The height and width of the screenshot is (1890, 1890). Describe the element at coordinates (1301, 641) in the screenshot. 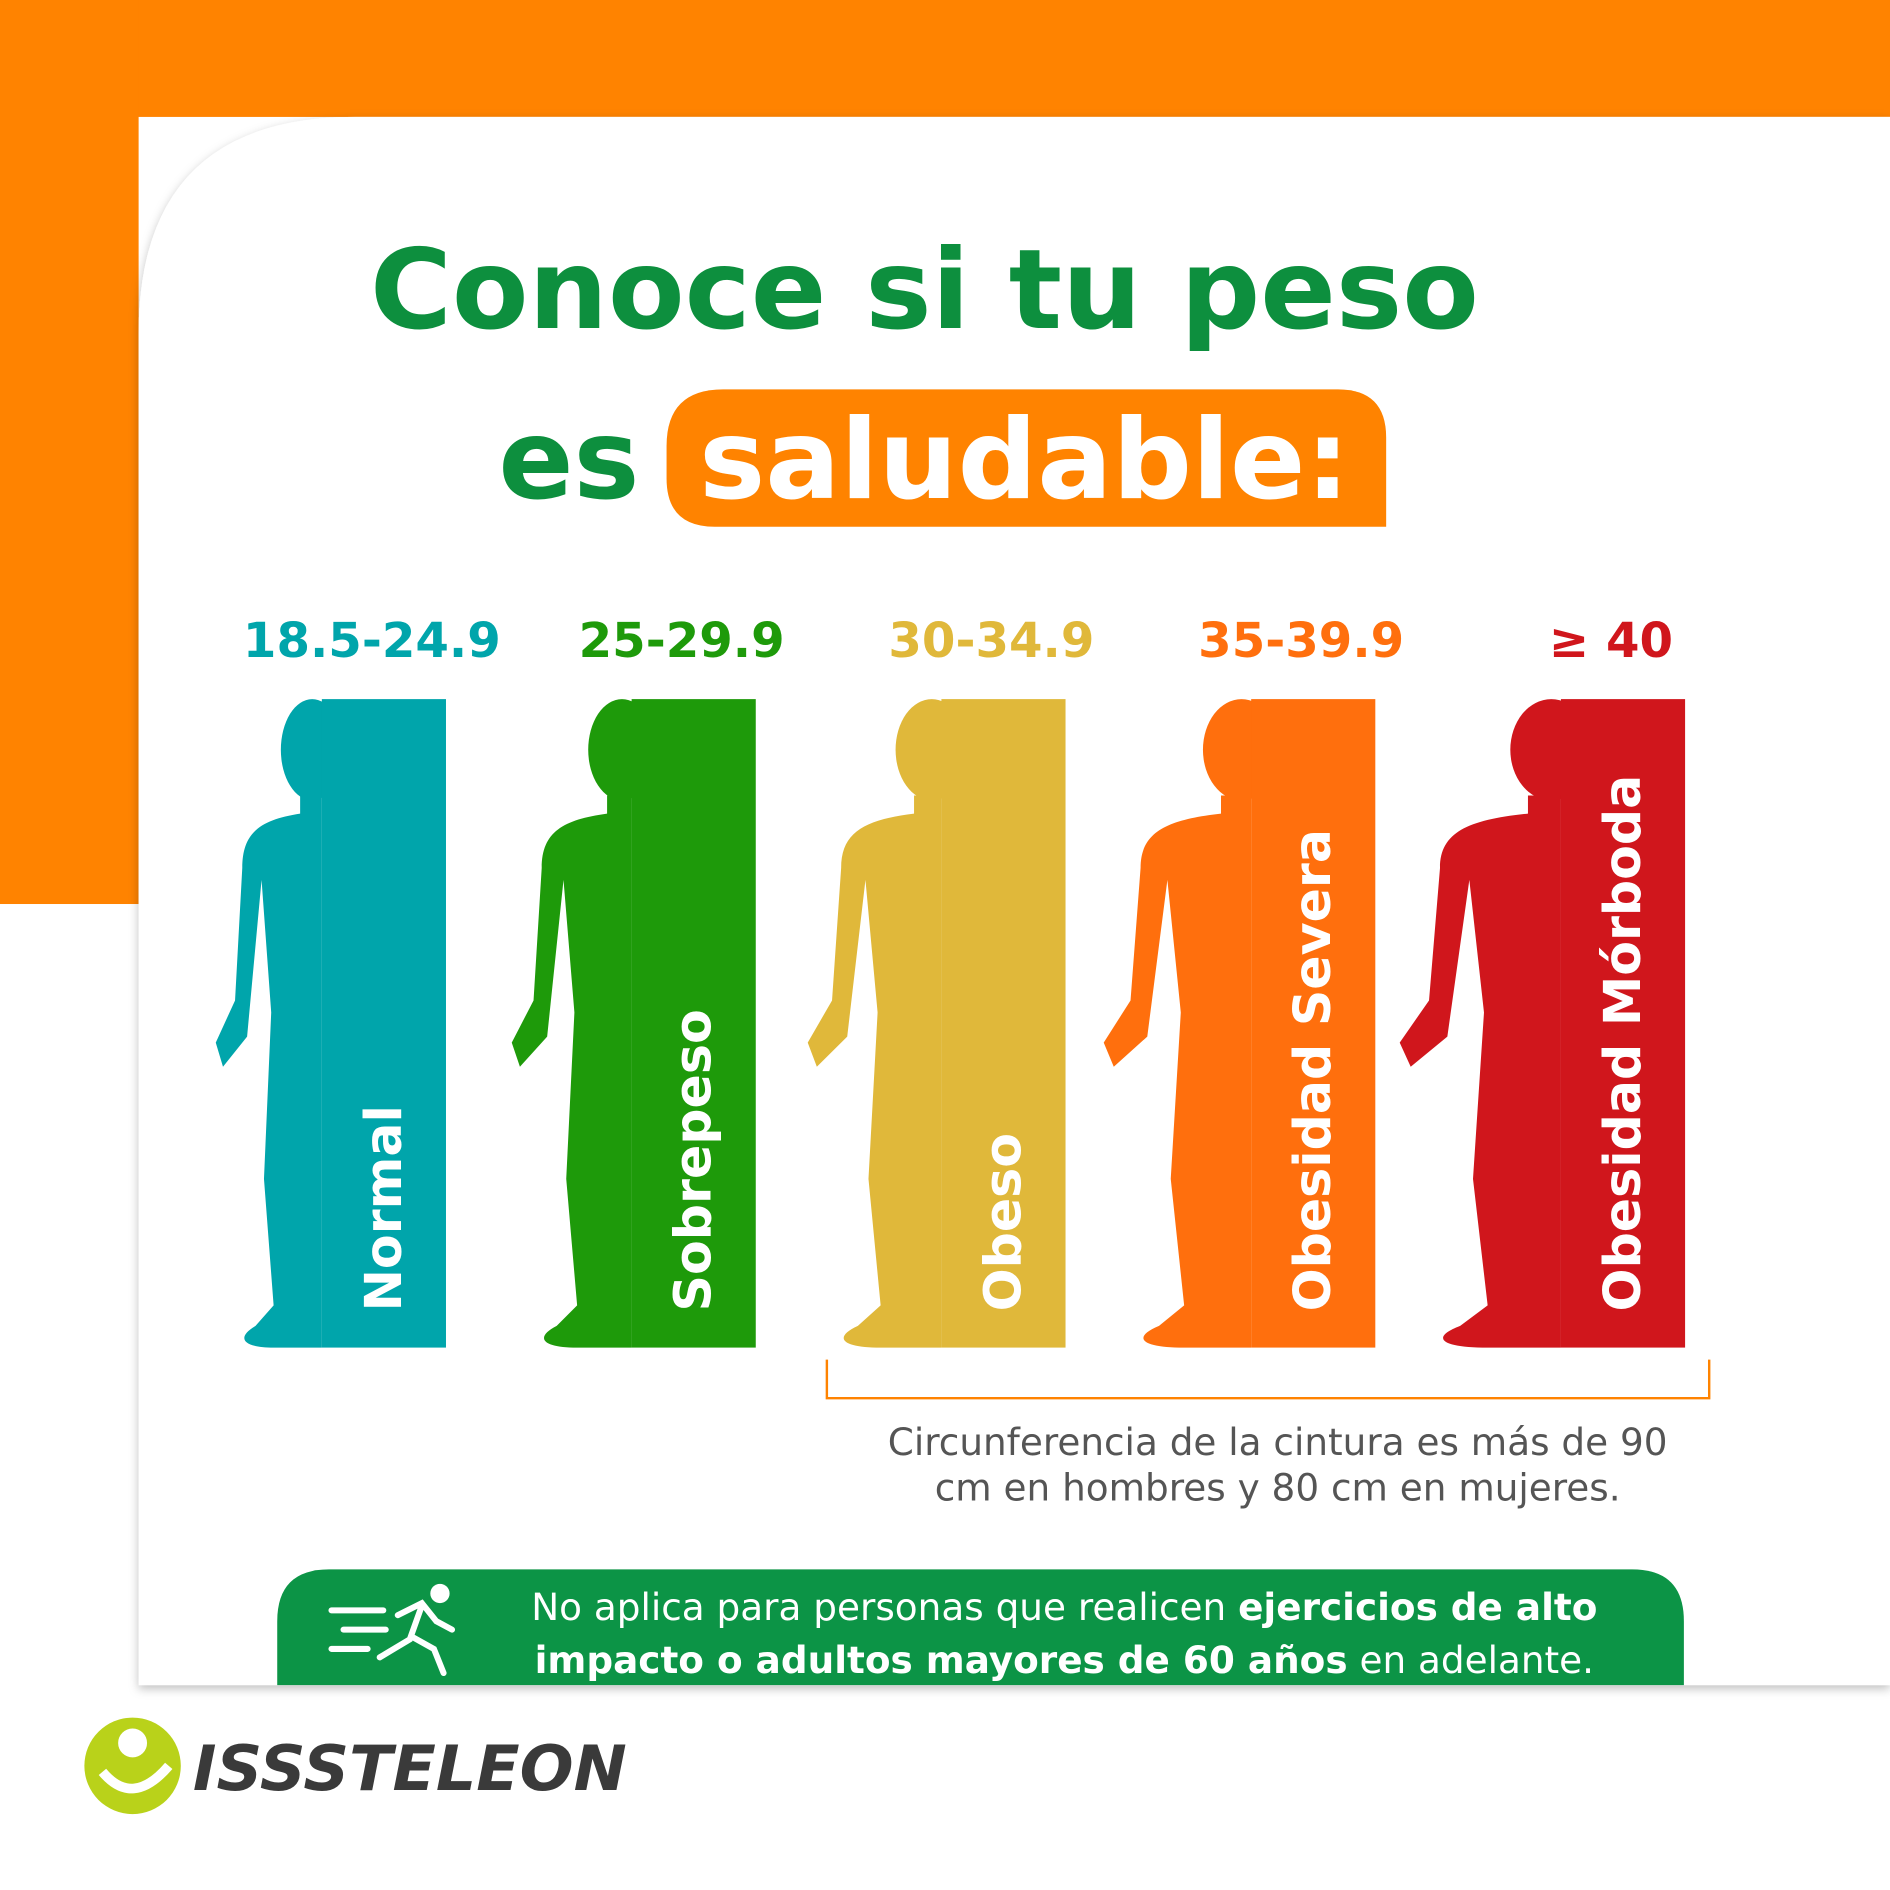

I see `range-label: 35-39.9` at that location.